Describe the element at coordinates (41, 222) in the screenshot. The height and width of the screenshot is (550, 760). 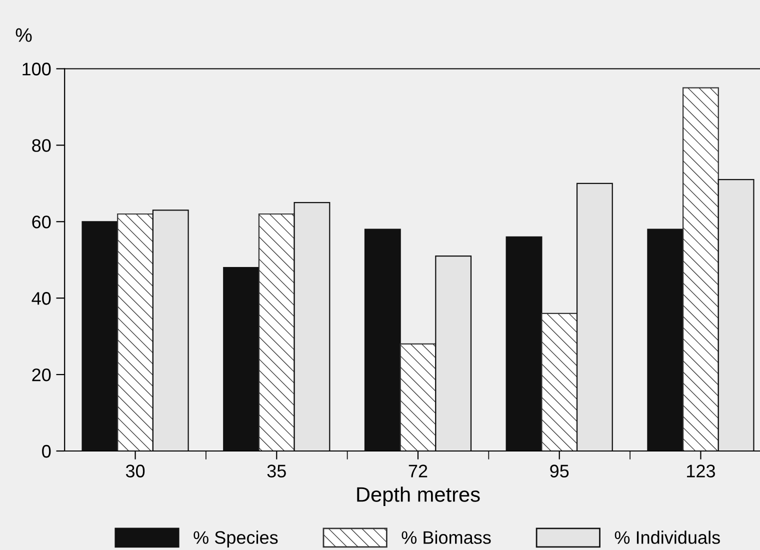
I see `y-tick-label: 60` at that location.